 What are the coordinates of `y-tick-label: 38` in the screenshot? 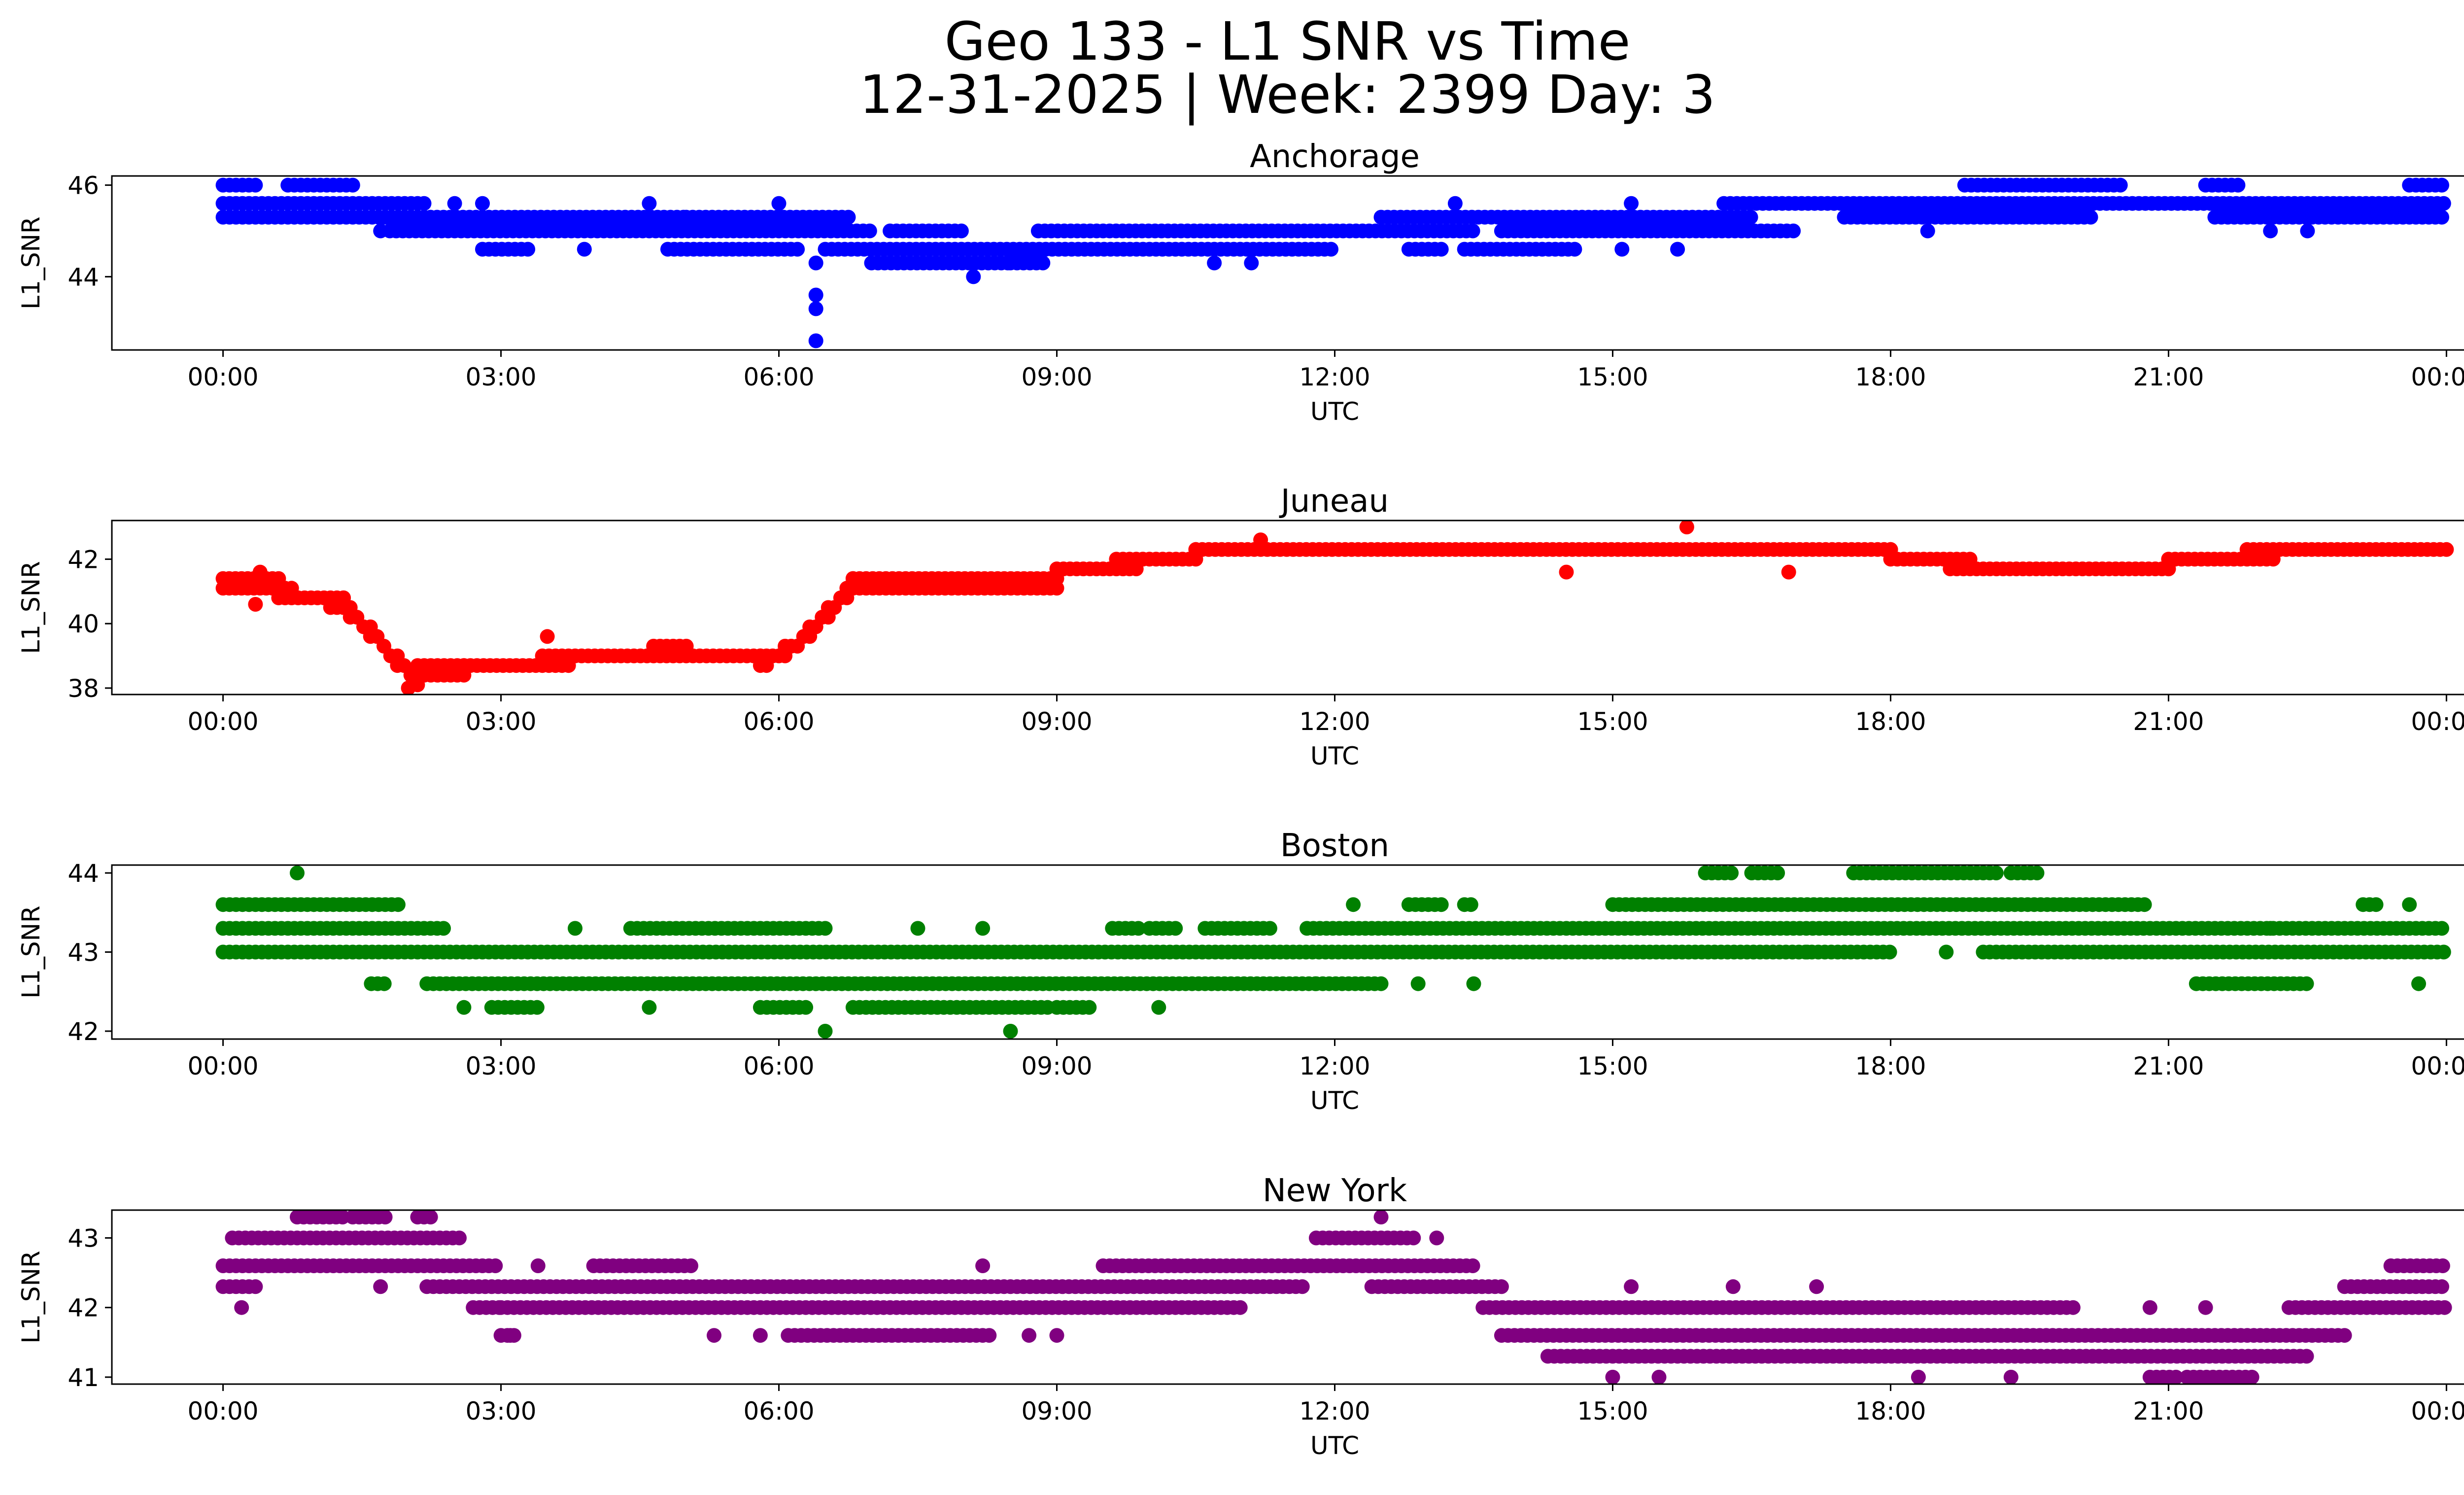 It's located at (83, 688).